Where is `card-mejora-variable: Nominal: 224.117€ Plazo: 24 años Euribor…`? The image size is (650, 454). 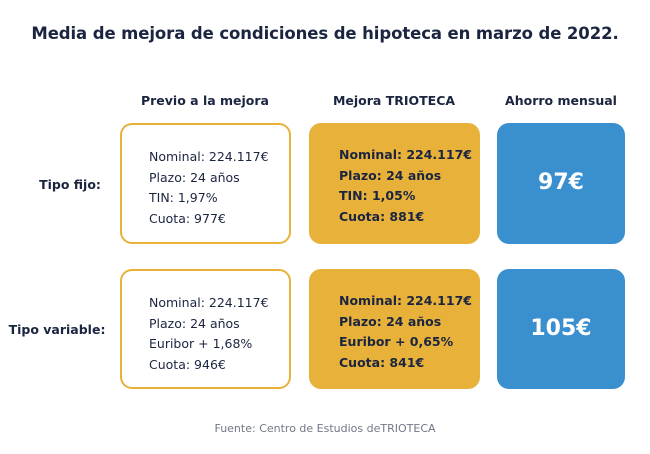 card-mejora-variable: Nominal: 224.117€ Plazo: 24 años Euribor… is located at coordinates (394, 329).